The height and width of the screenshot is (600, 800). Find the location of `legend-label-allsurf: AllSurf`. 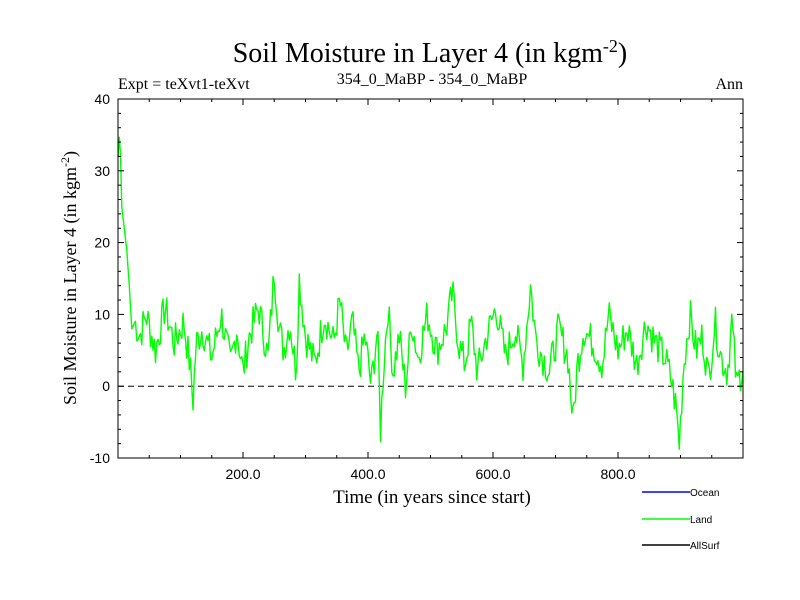

legend-label-allsurf: AllSurf is located at coordinates (705, 546).